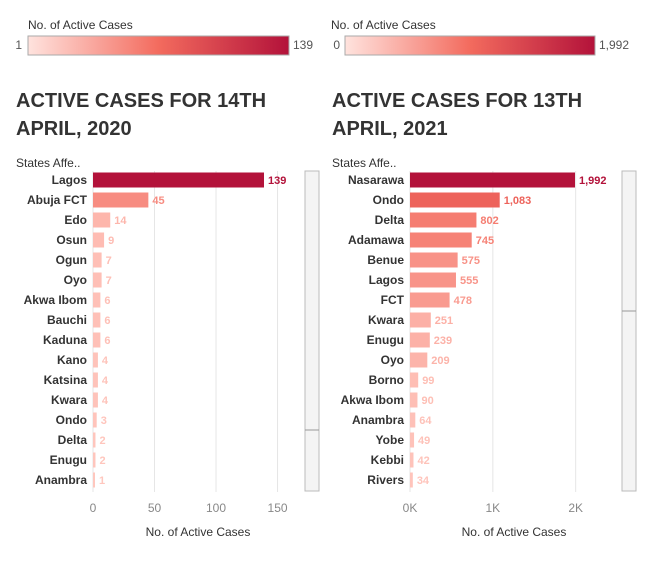 This screenshot has width=649, height=564. I want to click on bar-row-2020: Anambra 1, so click(70, 480).